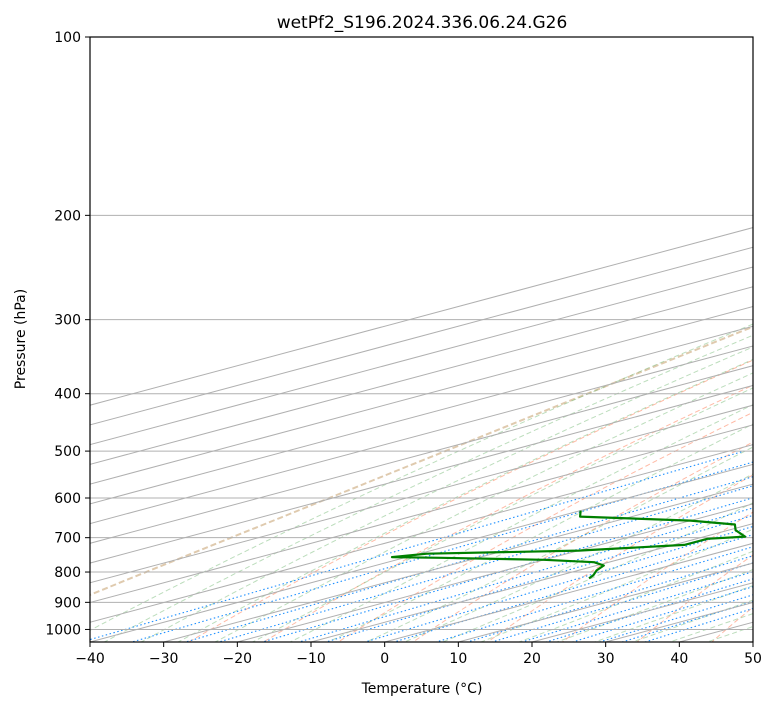  I want to click on y-tick-label: 1000, so click(63, 630).